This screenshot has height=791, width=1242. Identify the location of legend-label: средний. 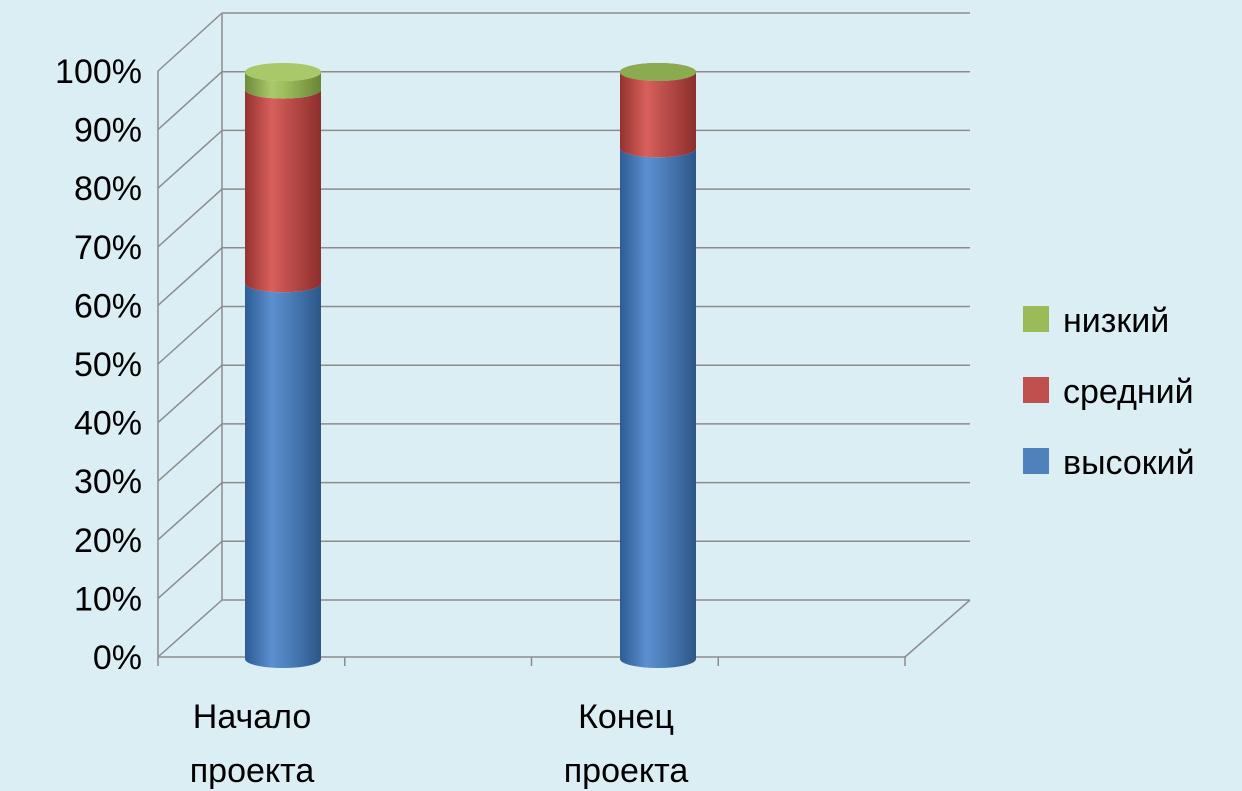
(1128, 392).